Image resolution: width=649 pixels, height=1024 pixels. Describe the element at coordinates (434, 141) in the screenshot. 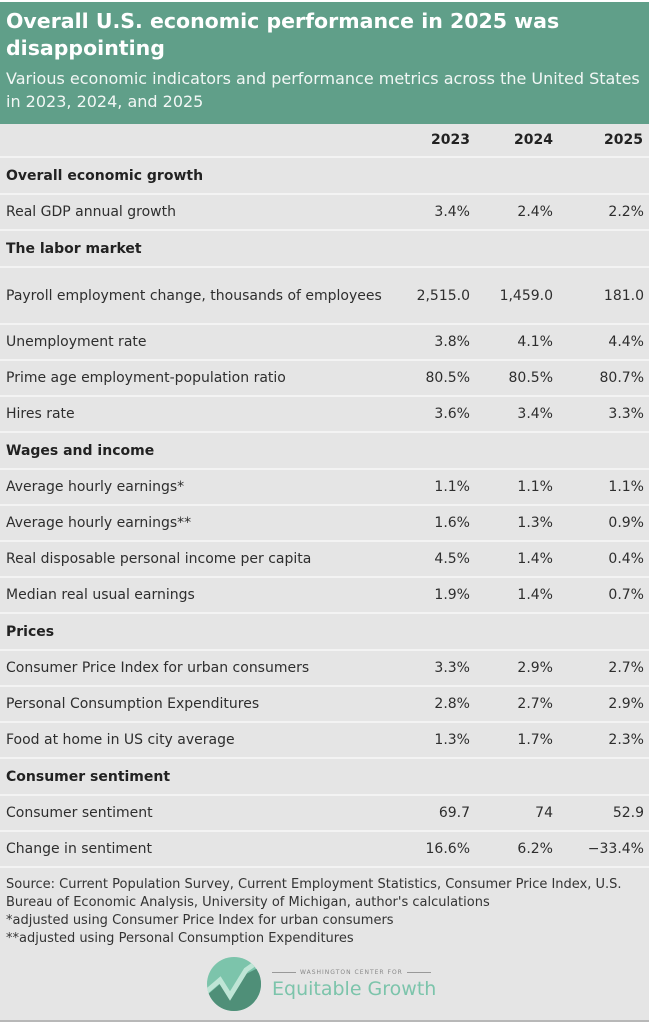

I see `column-header-2023: 2023` at that location.